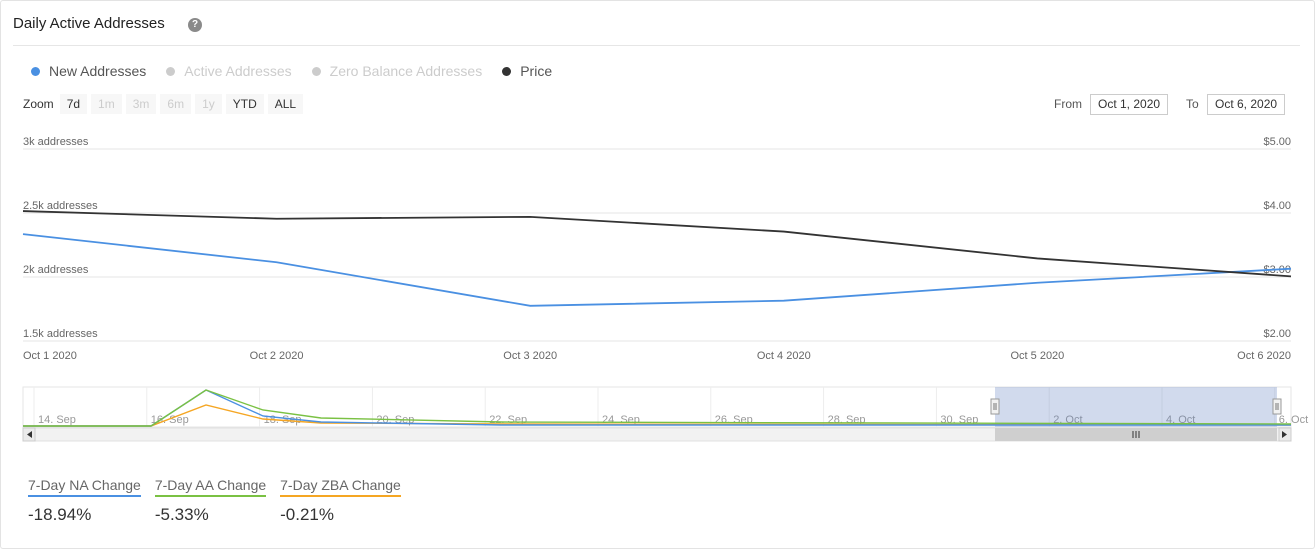 The height and width of the screenshot is (549, 1315). What do you see at coordinates (210, 487) in the screenshot?
I see `stat-label: 7-Day AA Change` at bounding box center [210, 487].